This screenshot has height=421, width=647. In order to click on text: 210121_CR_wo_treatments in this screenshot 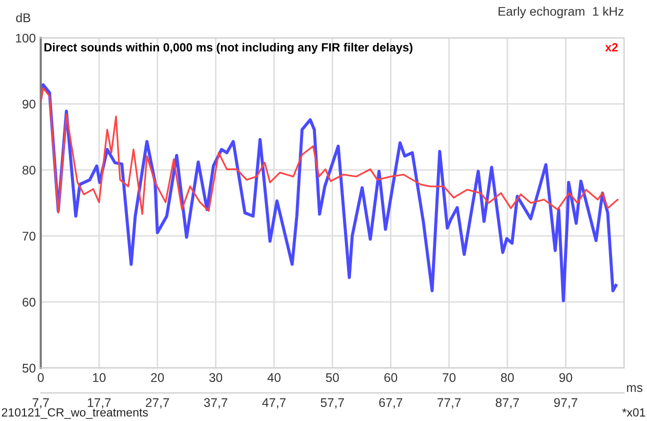, I will do `click(75, 413)`.